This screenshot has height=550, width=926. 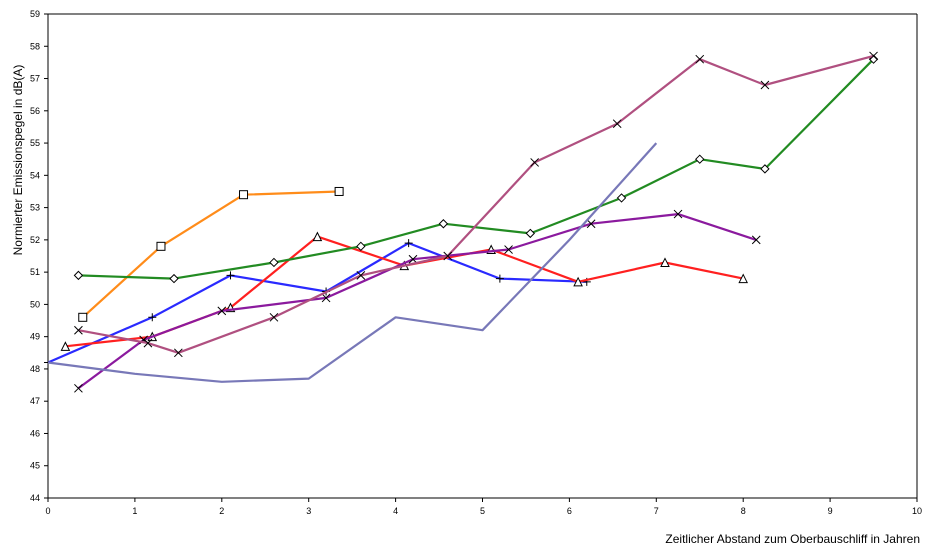 I want to click on x-tick-label: 1, so click(x=134, y=511).